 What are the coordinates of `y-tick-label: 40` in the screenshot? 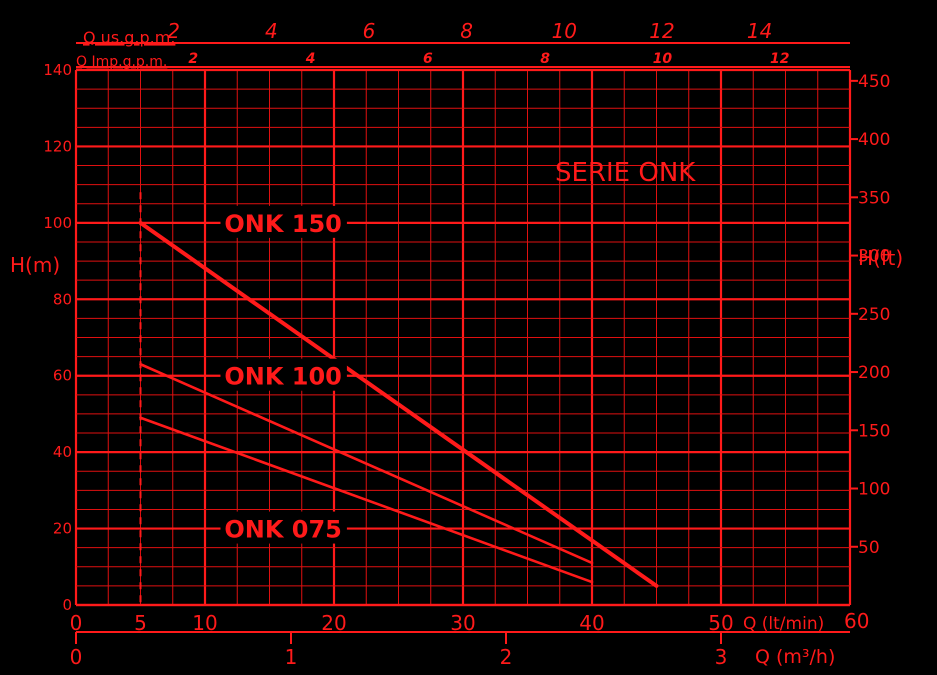 It's located at (62, 452).